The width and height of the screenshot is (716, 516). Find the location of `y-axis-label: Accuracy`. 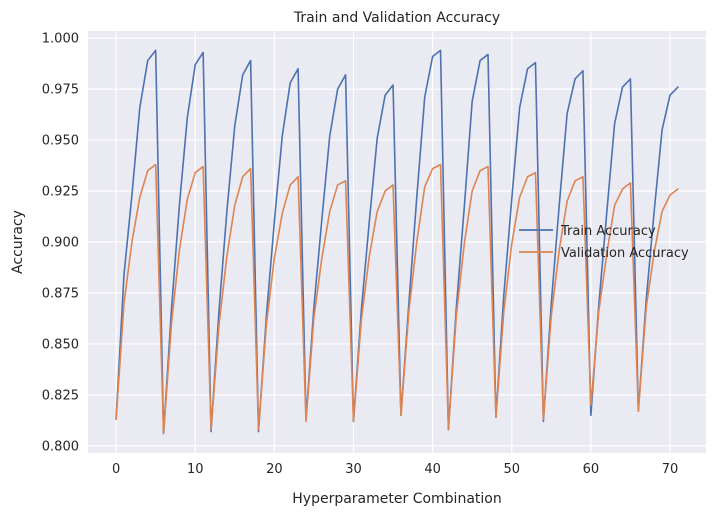

y-axis-label: Accuracy is located at coordinates (18, 242).